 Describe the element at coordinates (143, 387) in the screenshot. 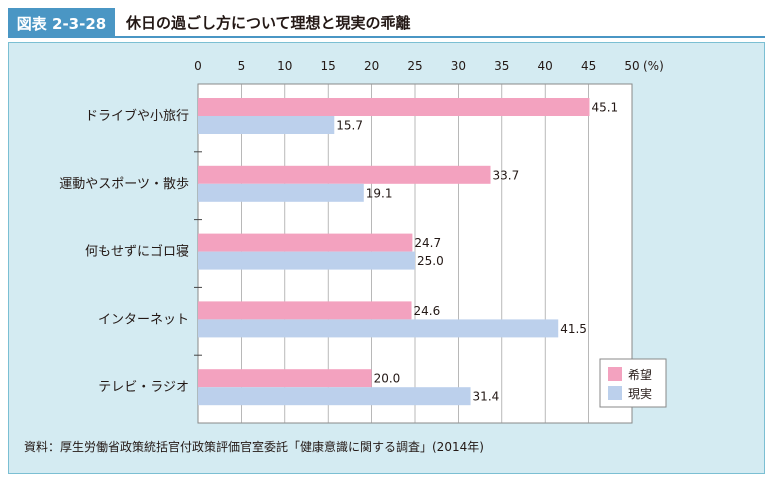

I see `category-label: テレビ・ラジオ` at that location.